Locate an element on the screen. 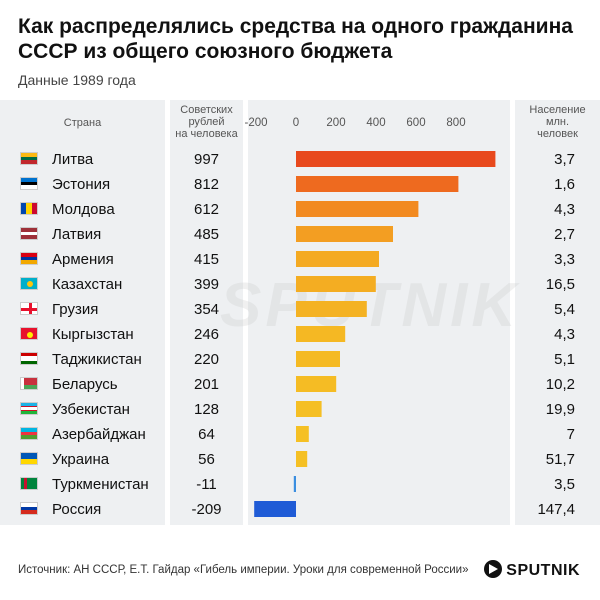 The height and width of the screenshot is (600, 600). rubles-per-person-value: 56 is located at coordinates (206, 459).